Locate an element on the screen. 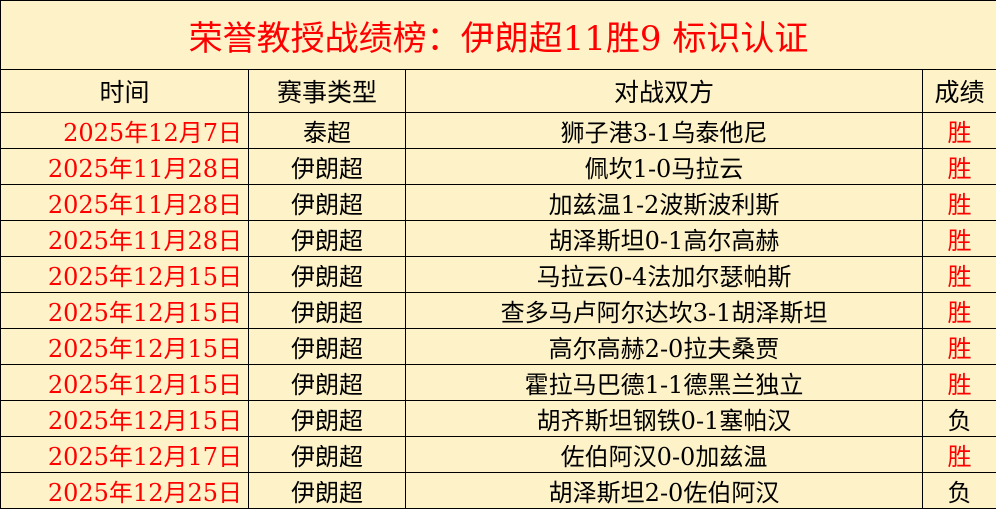 Image resolution: width=996 pixels, height=509 pixels. table-row: 2025年12月17日 伊朗超 佐伯阿汉0-0加兹温胜 is located at coordinates (498, 454).